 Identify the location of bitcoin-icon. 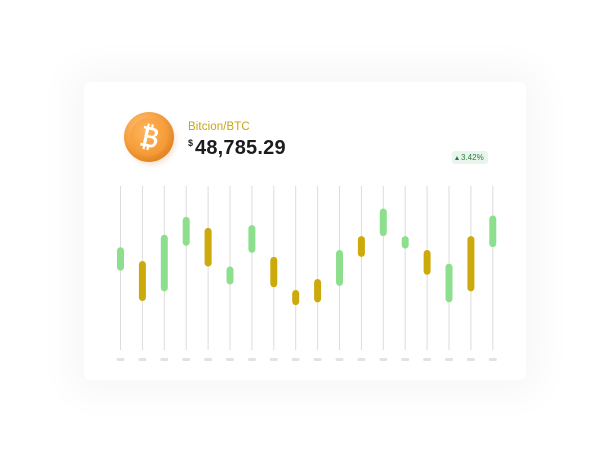
(149, 137).